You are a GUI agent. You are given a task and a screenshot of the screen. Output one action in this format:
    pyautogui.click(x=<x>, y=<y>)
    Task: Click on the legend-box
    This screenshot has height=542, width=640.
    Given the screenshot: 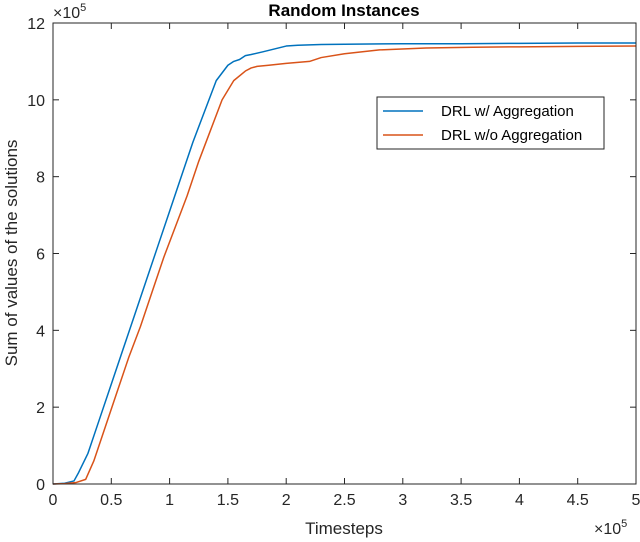 What is the action you would take?
    pyautogui.click(x=490, y=123)
    